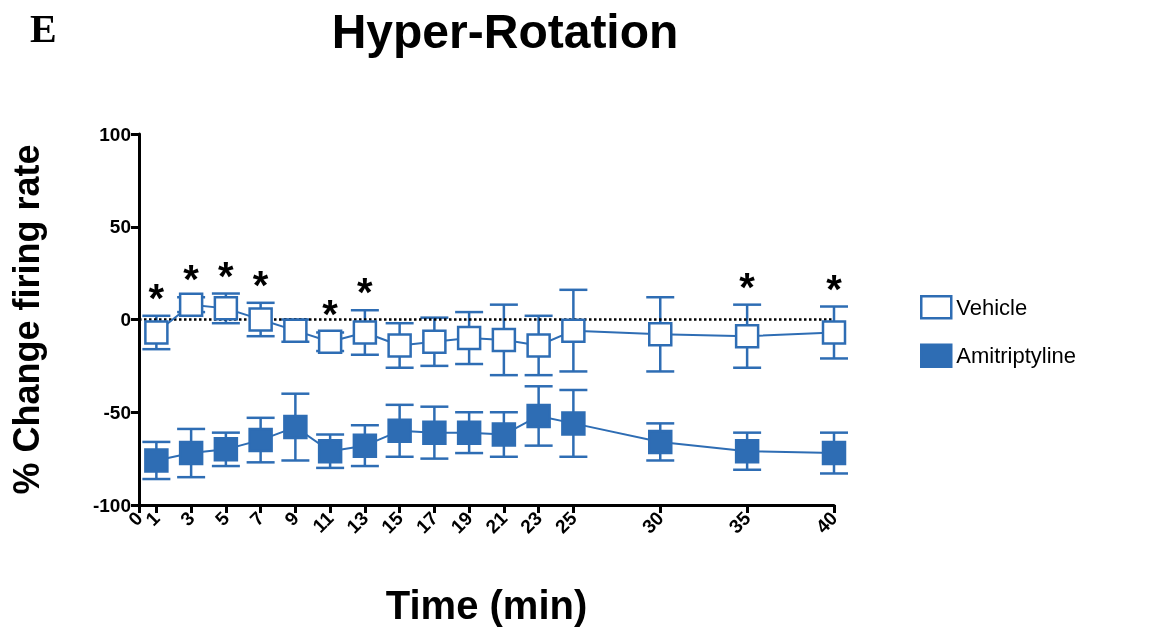 This screenshot has height=632, width=1152. What do you see at coordinates (566, 522) in the screenshot?
I see `x-tick-label: 25` at bounding box center [566, 522].